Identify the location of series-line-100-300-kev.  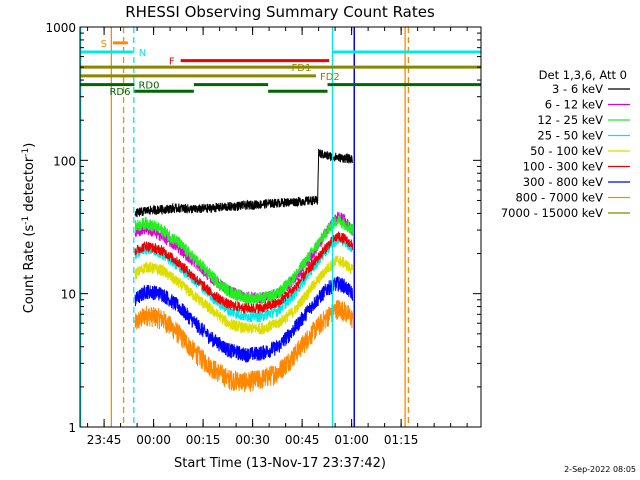
(244, 272).